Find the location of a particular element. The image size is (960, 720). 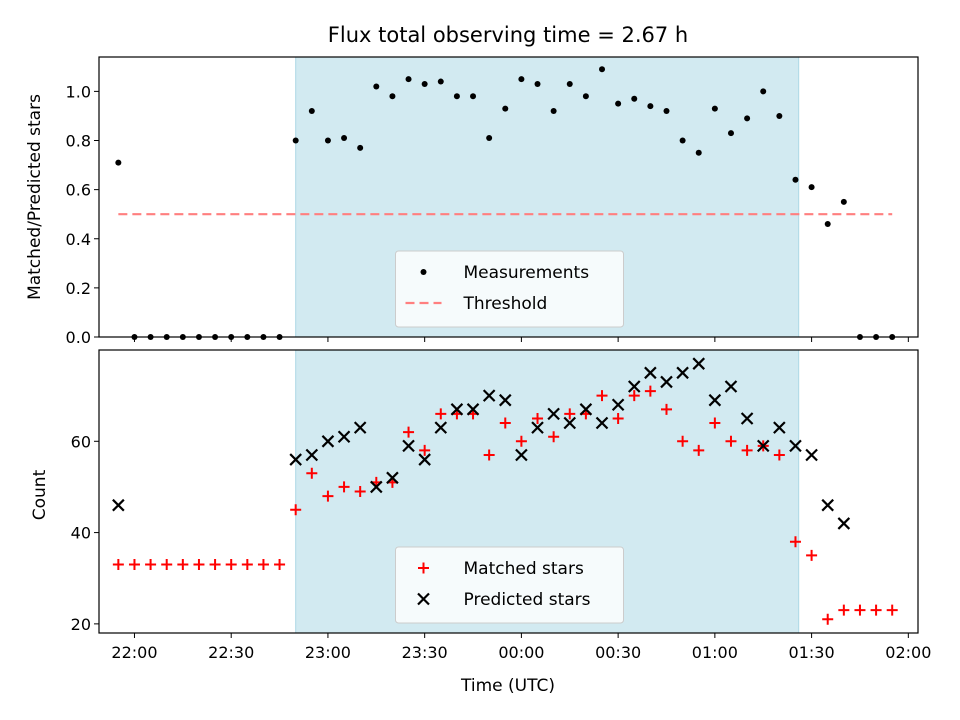

top-legend-label: Measurements is located at coordinates (527, 273).